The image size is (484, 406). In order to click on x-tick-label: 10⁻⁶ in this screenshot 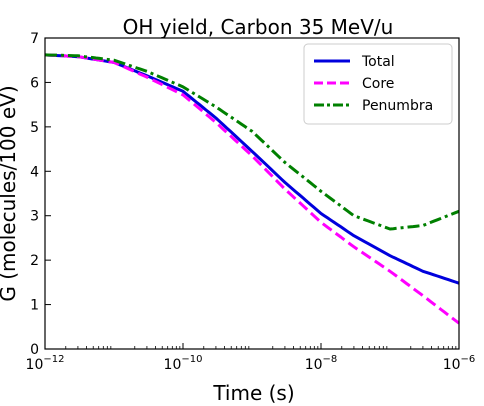, I will do `click(459, 363)`.